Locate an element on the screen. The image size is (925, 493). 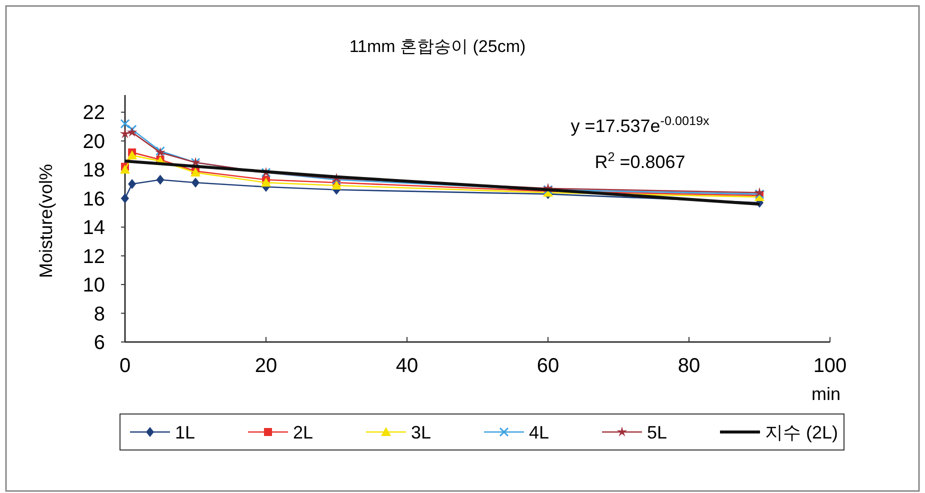
chart-title: 11mm 혼합송이 (25cm) is located at coordinates (437, 46).